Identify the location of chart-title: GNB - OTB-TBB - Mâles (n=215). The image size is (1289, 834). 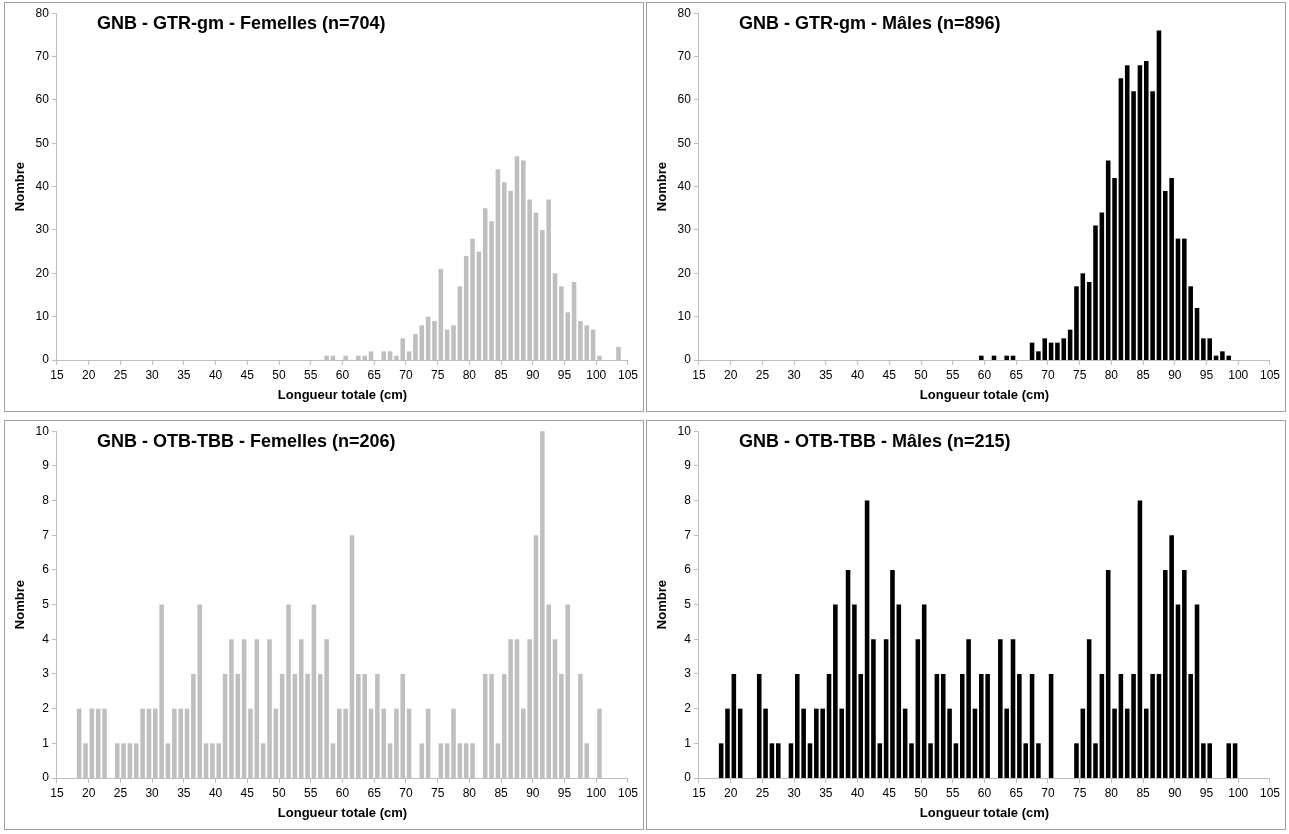
(874, 441).